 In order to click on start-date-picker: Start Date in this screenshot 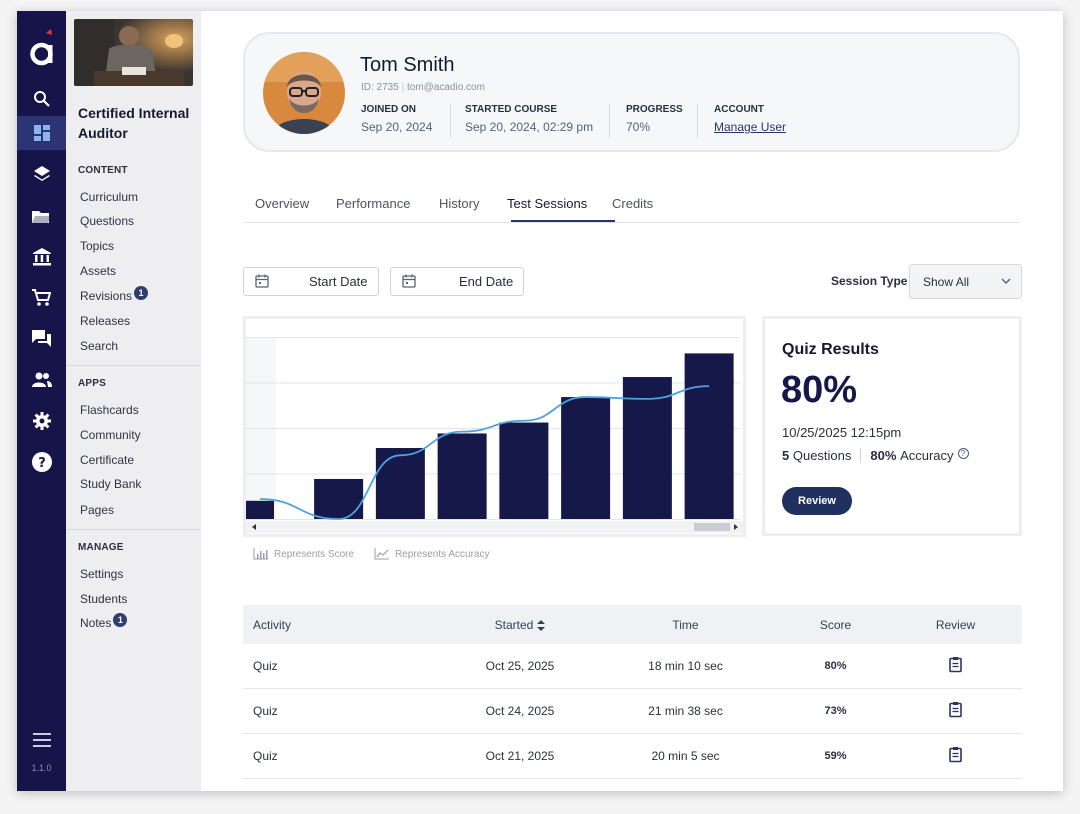, I will do `click(311, 281)`.